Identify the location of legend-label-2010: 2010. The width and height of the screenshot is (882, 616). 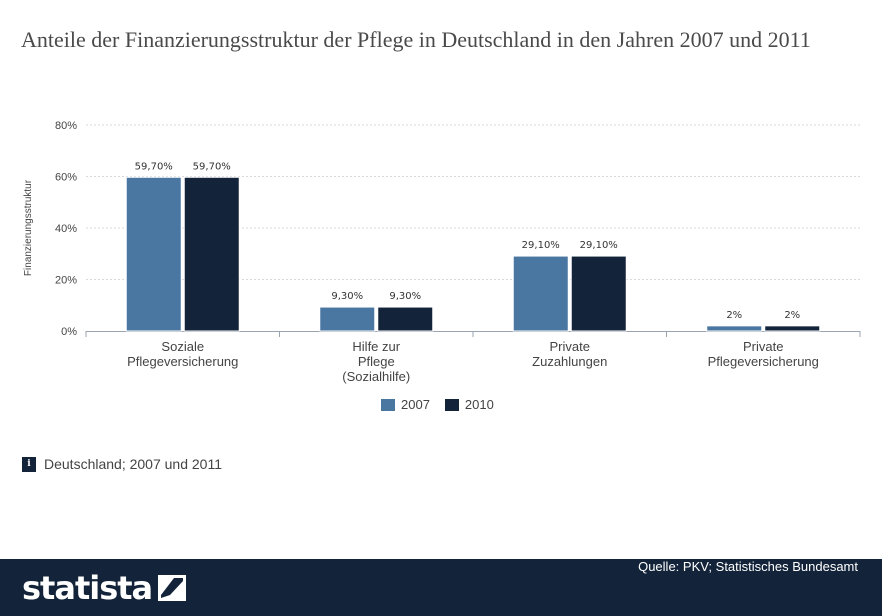
(479, 404).